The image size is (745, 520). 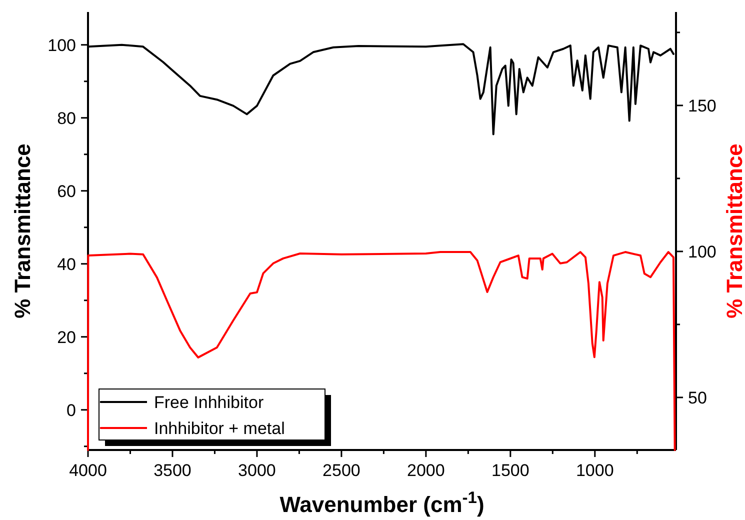 What do you see at coordinates (733, 231) in the screenshot?
I see `y2-axis-title: % Transmittance` at bounding box center [733, 231].